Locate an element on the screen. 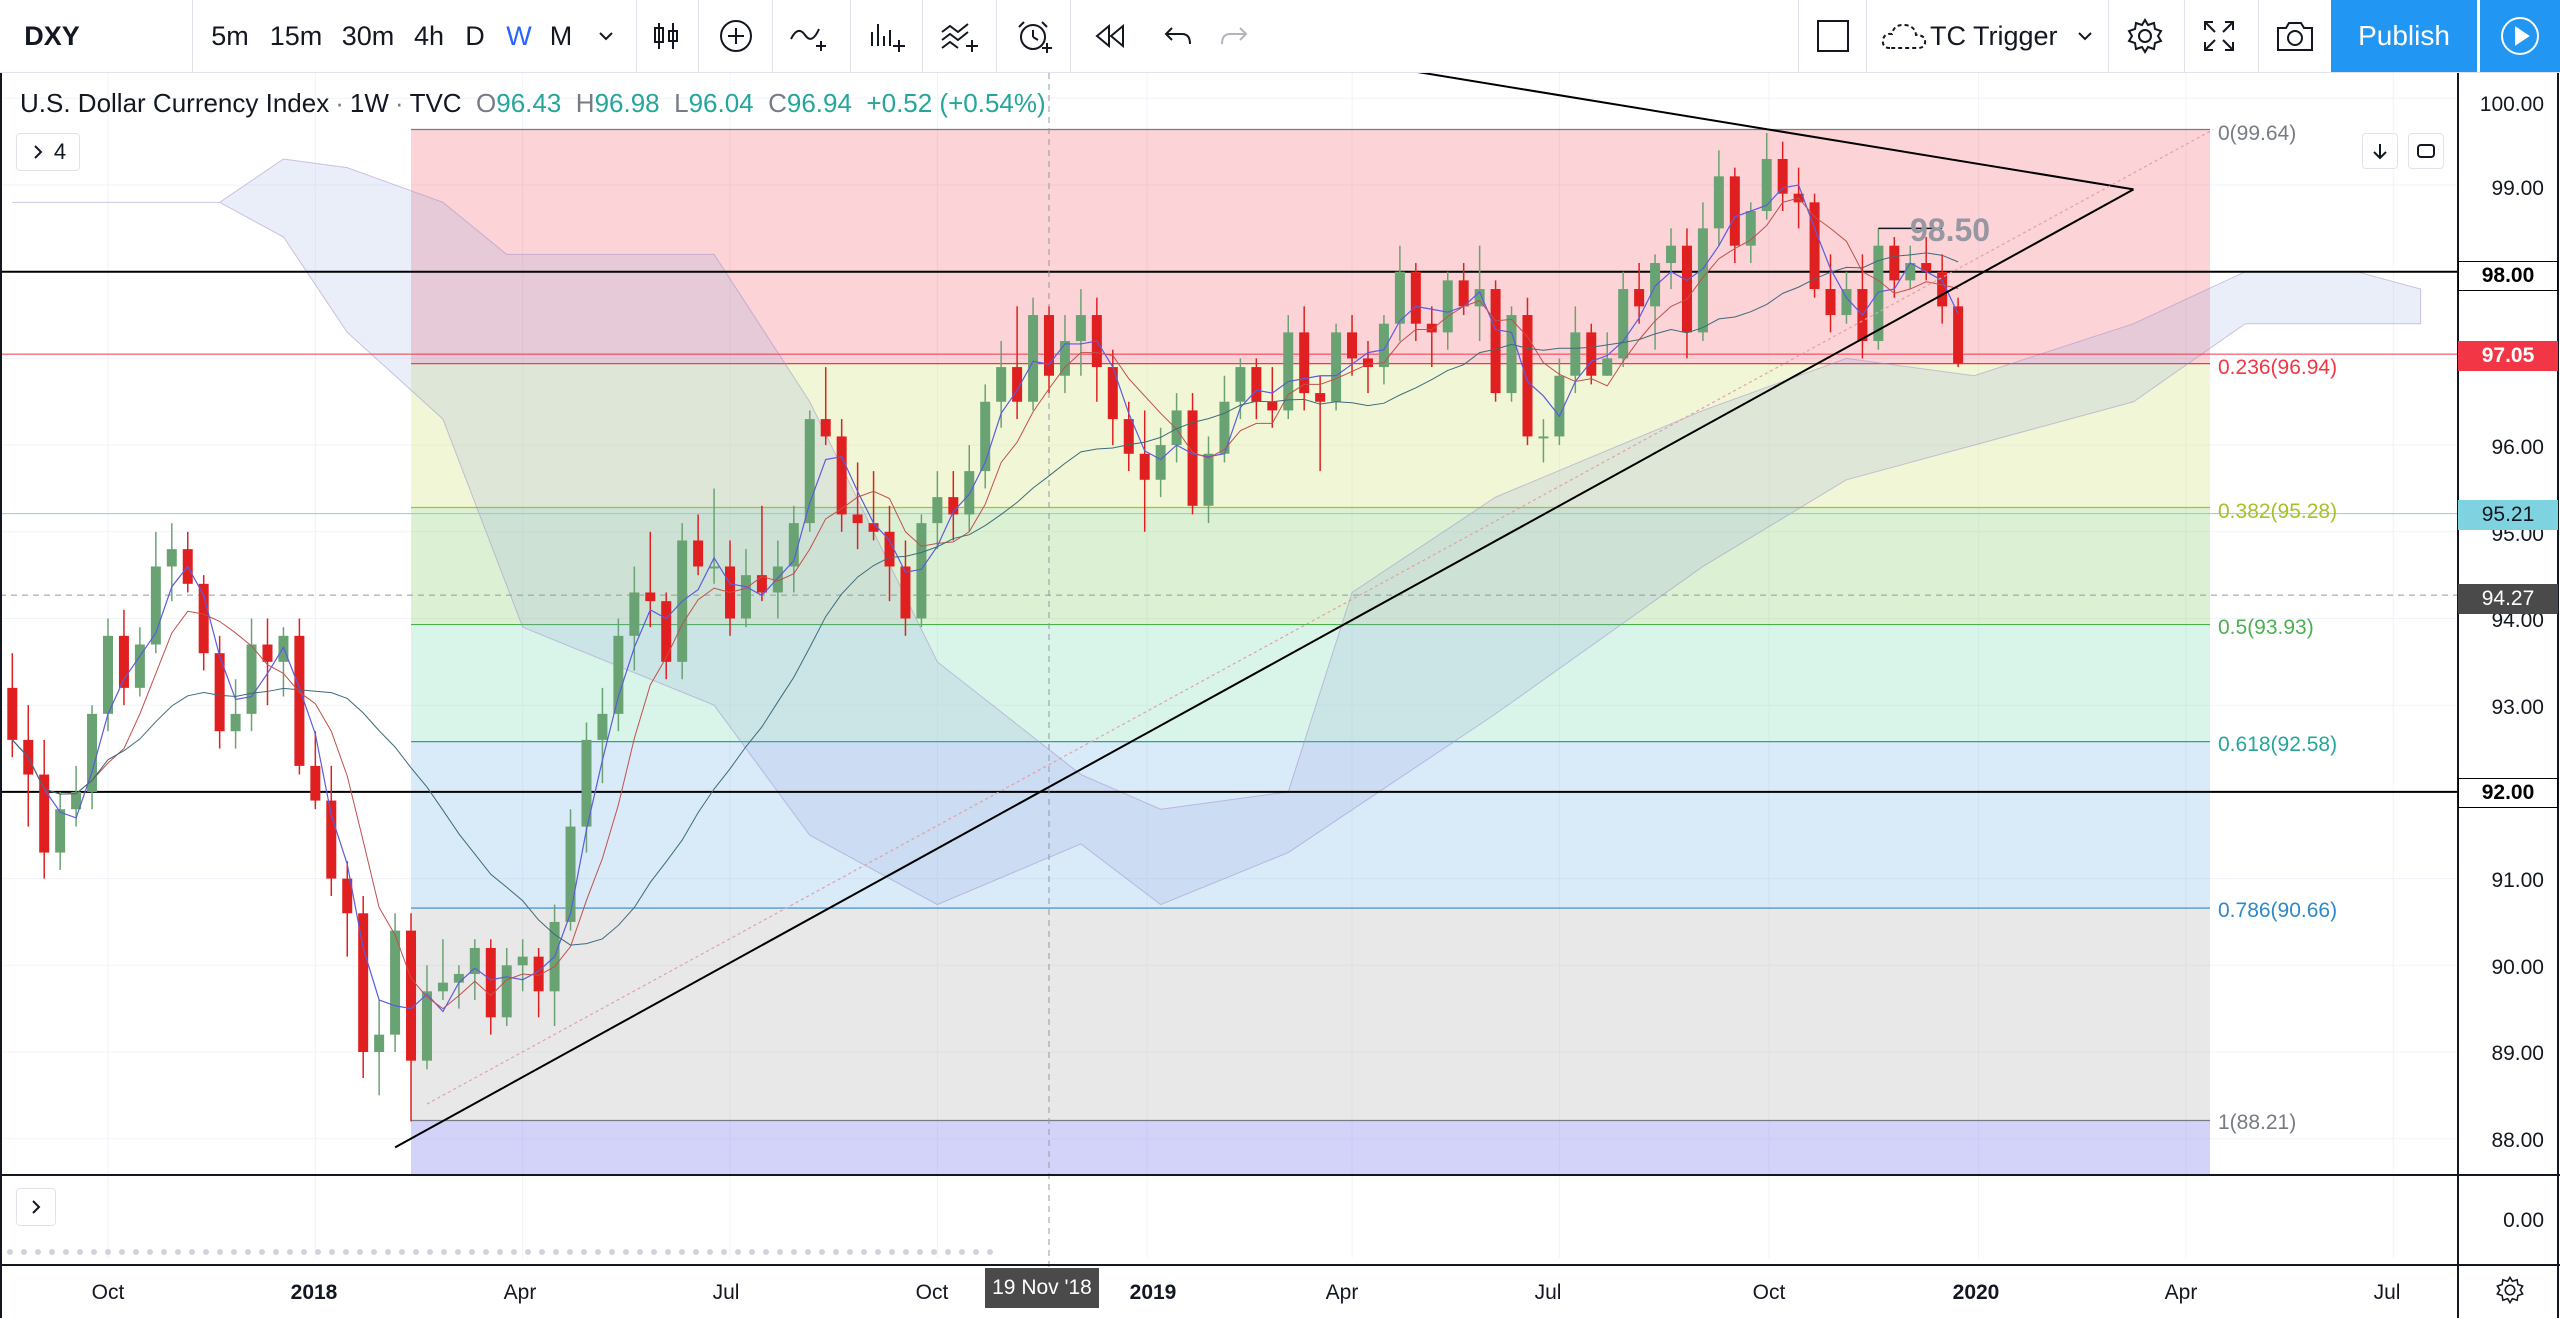 The width and height of the screenshot is (2560, 1318). arrow-down-icon is located at coordinates (2380, 151).